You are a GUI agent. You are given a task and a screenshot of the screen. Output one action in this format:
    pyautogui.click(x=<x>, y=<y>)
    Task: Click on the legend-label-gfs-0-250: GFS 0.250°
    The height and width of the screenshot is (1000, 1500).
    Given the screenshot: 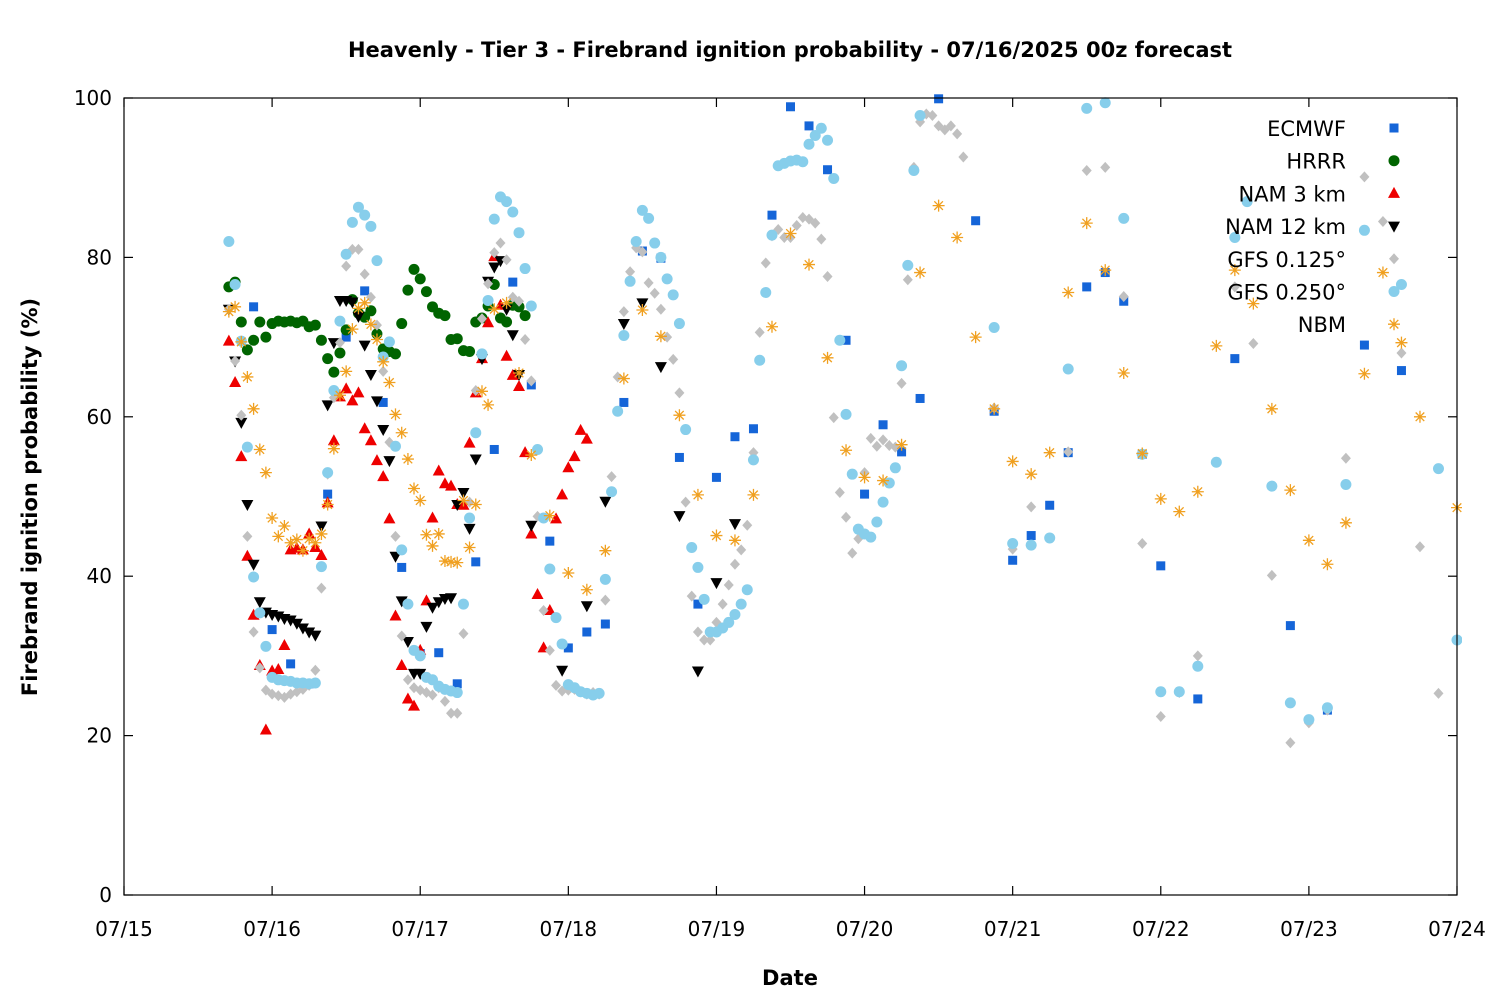 What is the action you would take?
    pyautogui.click(x=1286, y=293)
    